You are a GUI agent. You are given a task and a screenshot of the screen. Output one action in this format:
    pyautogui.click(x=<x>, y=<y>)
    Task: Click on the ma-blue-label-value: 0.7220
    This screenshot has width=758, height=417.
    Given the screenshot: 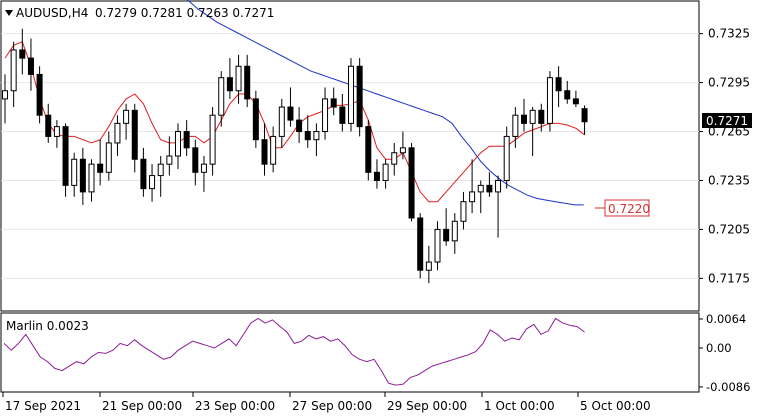 What is the action you would take?
    pyautogui.click(x=629, y=209)
    